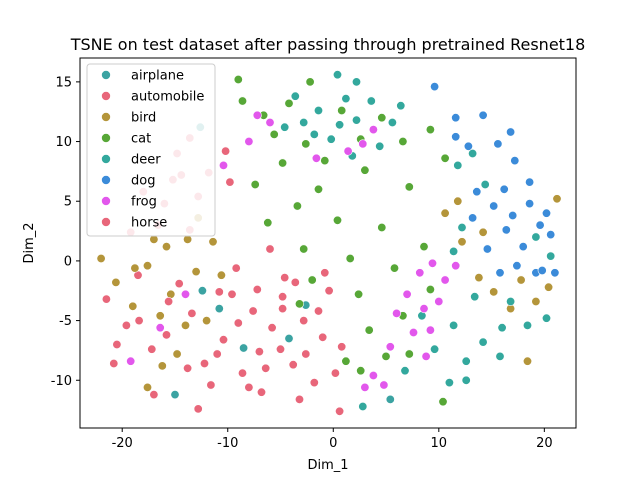 The width and height of the screenshot is (640, 480). Describe the element at coordinates (146, 160) in the screenshot. I see `legend-label: deer` at that location.